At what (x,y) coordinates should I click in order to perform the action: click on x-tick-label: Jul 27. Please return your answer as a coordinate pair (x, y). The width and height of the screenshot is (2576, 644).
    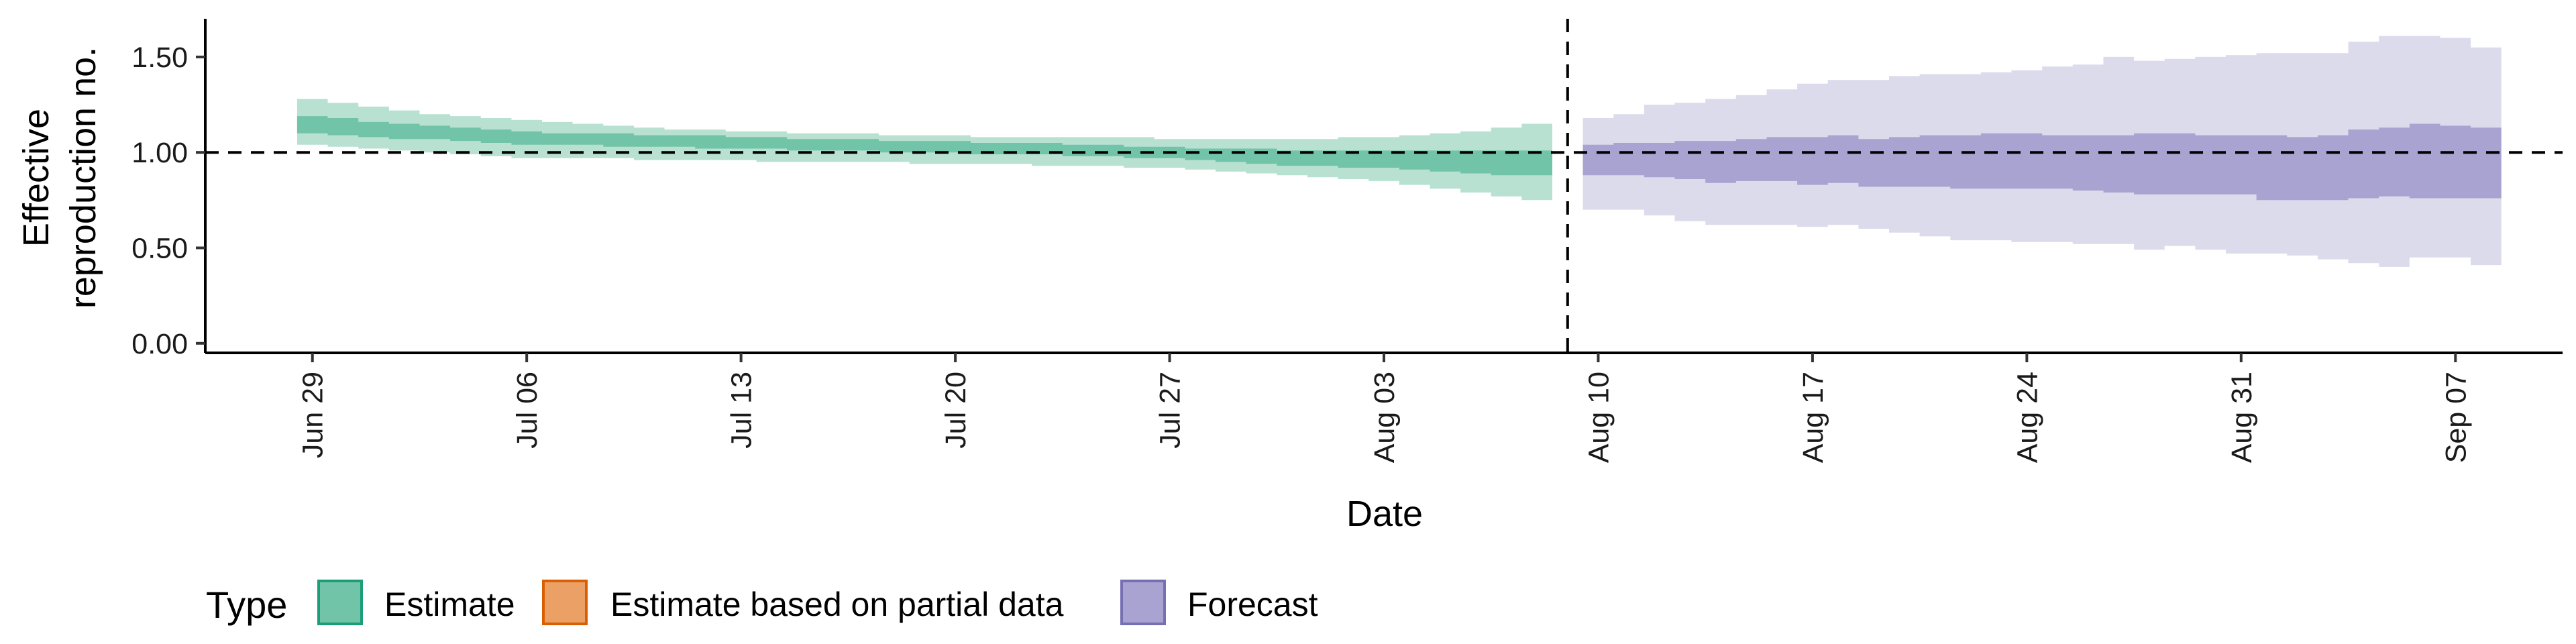
    Looking at the image, I should click on (1171, 410).